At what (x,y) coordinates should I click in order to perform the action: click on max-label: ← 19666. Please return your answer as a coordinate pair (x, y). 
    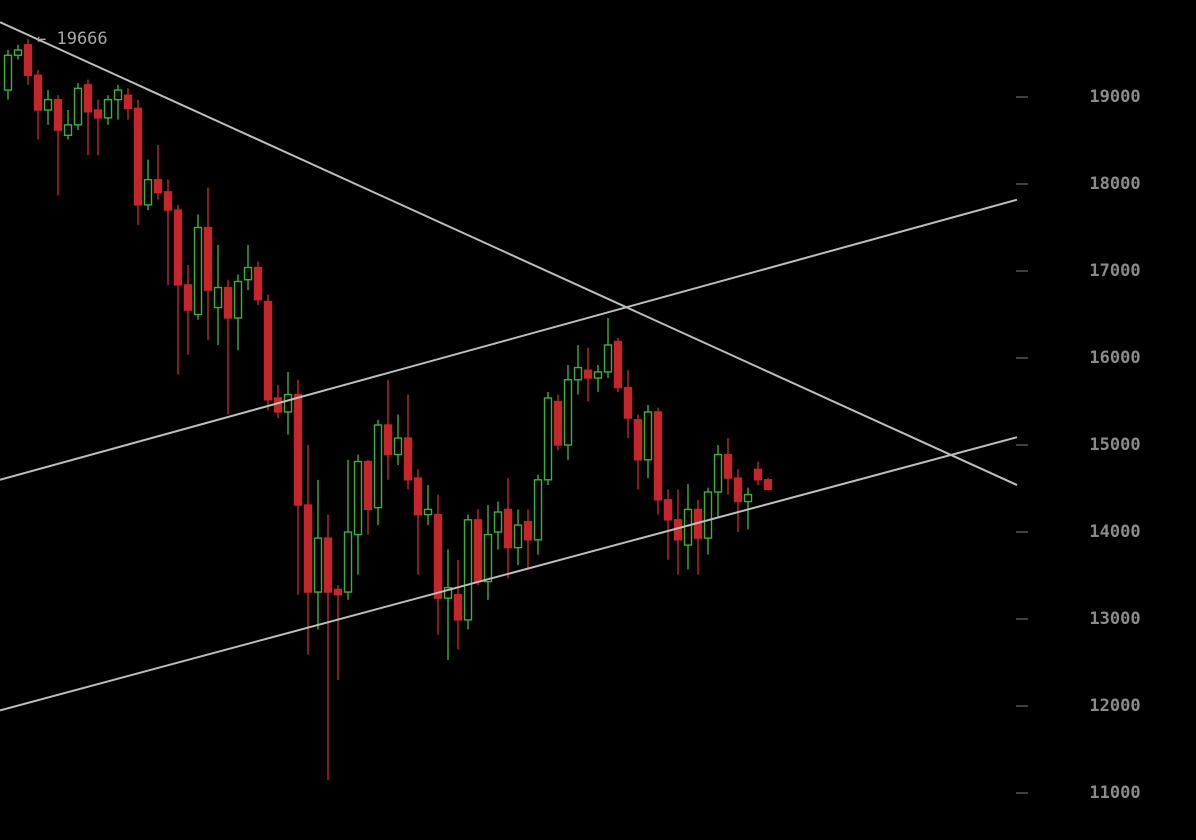
    Looking at the image, I should click on (72, 39).